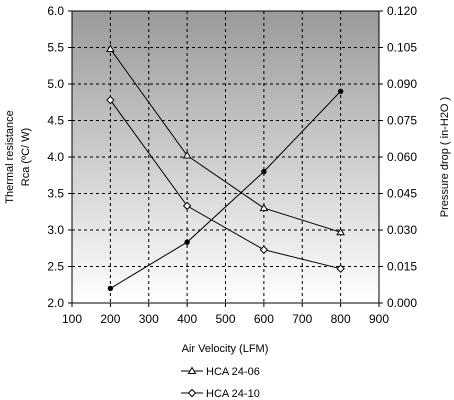  I want to click on legend-diamond-marker, so click(192, 393).